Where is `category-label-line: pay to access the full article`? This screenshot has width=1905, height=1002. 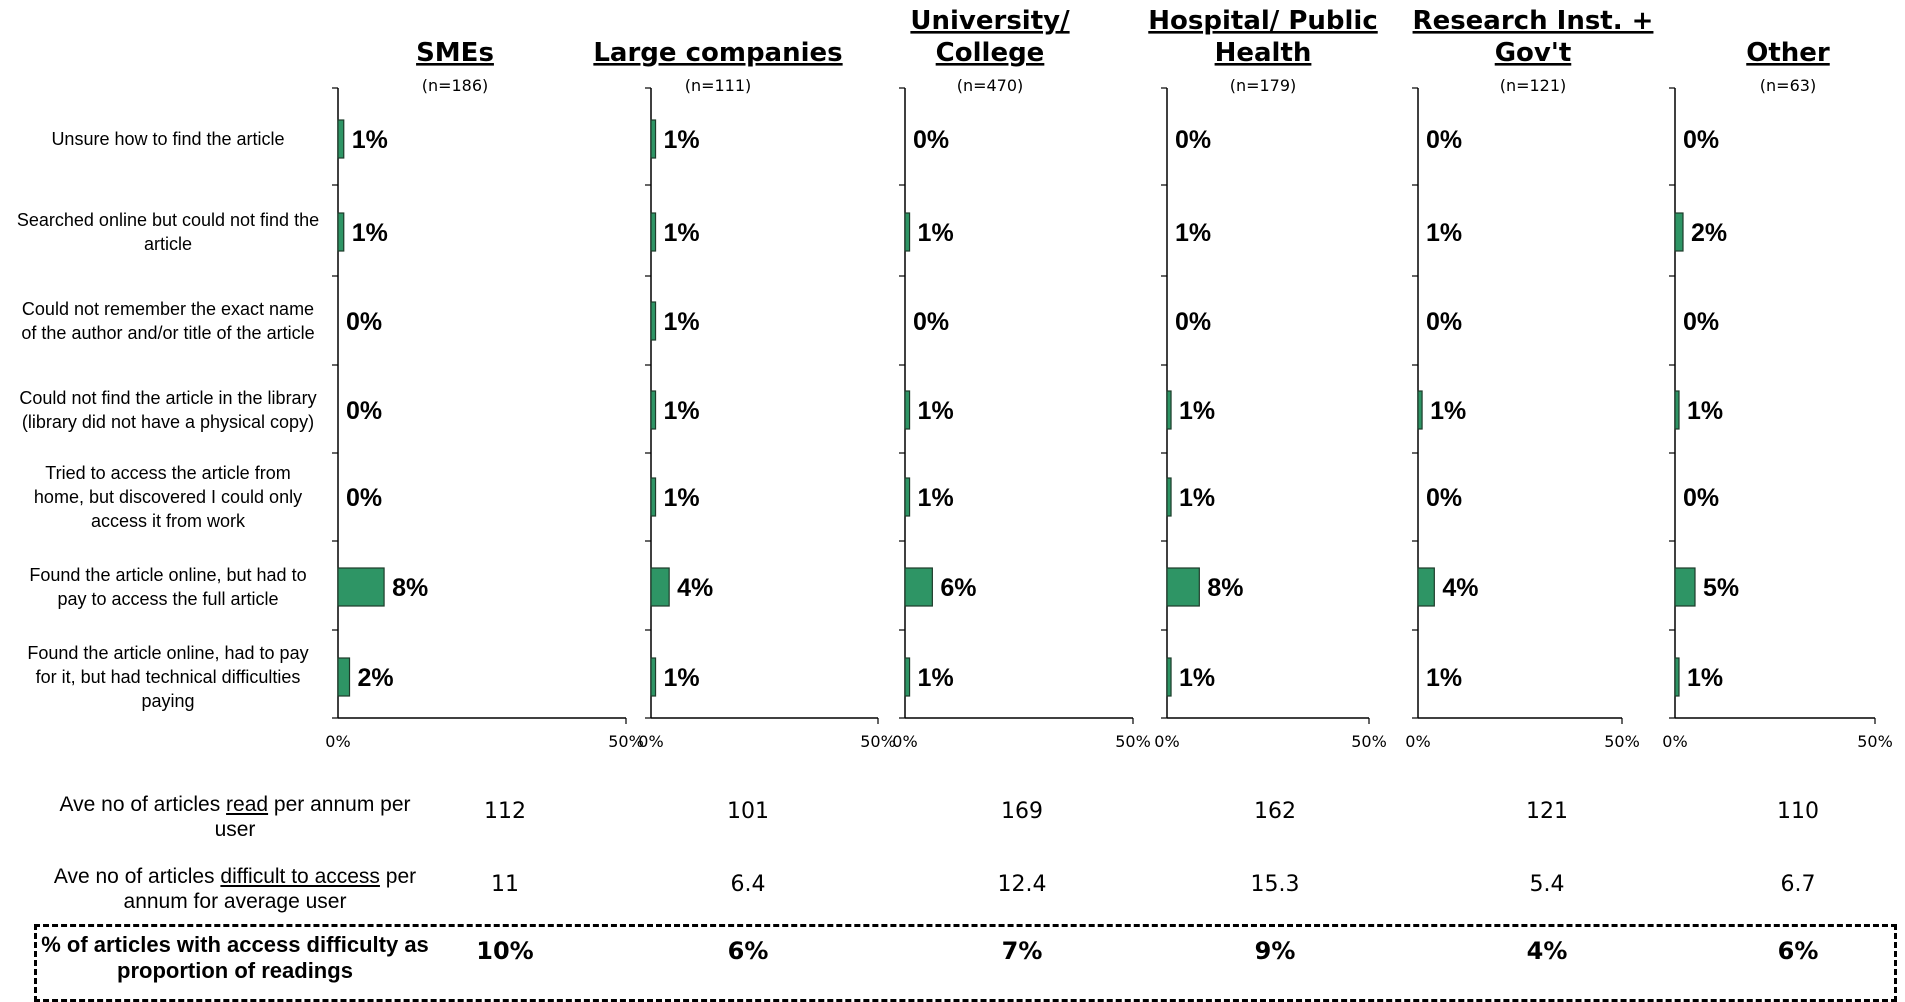
category-label-line: pay to access the full article is located at coordinates (167, 599).